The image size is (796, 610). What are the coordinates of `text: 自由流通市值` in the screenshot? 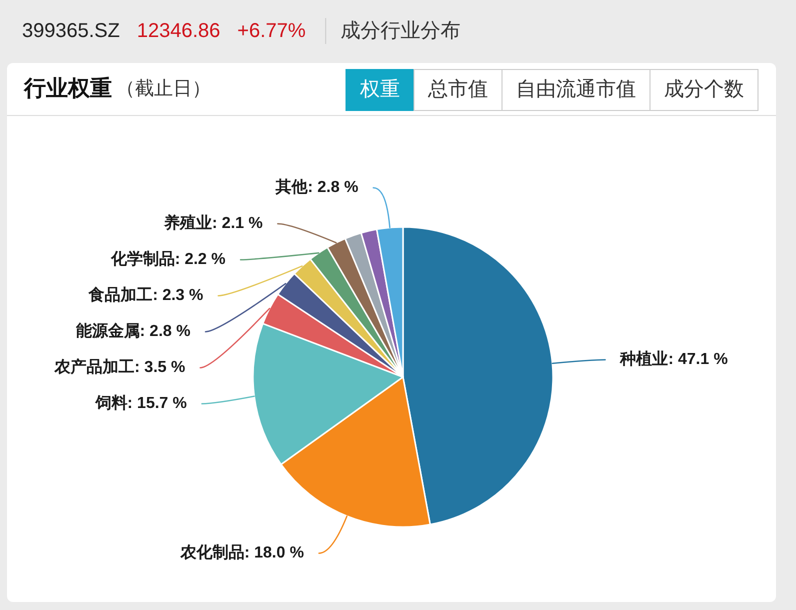 It's located at (576, 89).